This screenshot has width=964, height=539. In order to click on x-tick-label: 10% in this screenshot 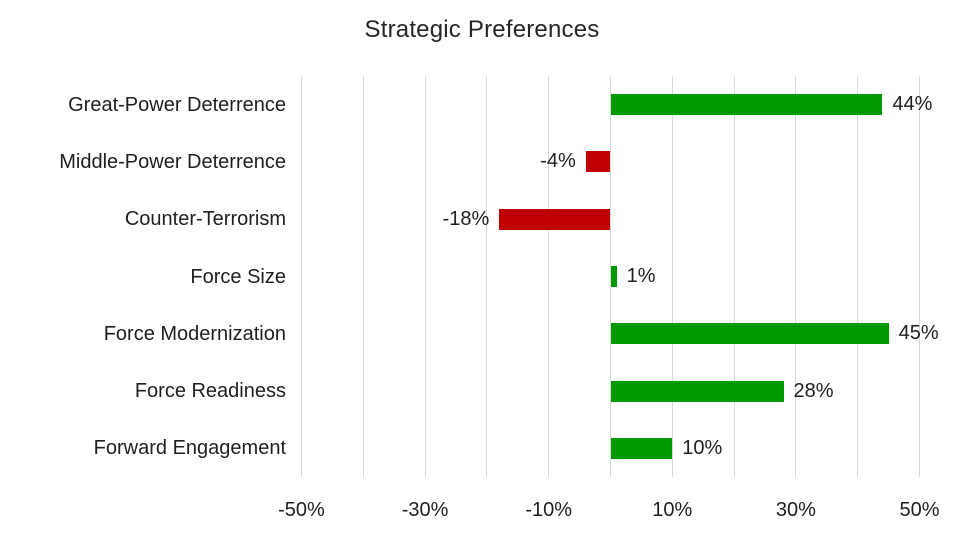, I will do `click(672, 510)`.